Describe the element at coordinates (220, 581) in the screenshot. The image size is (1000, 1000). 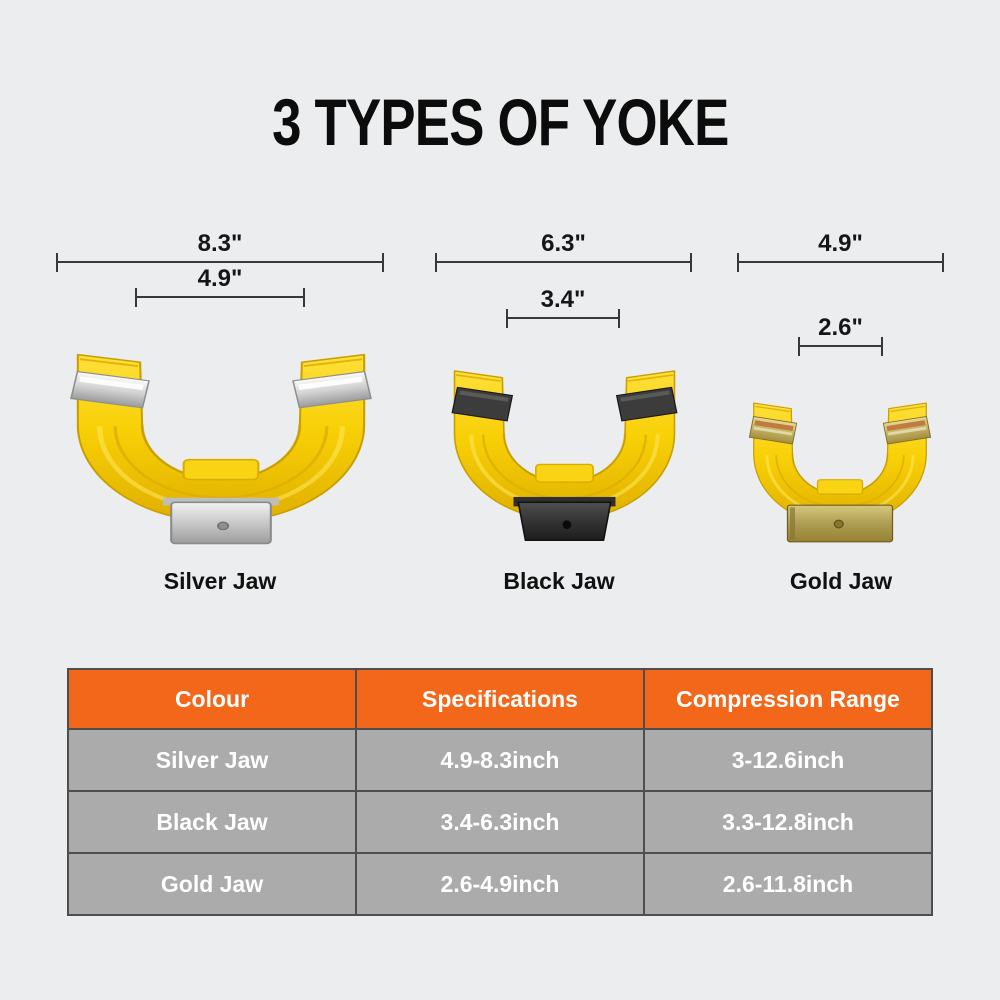
I see `silver-jaw-label: Silver Jaw` at that location.